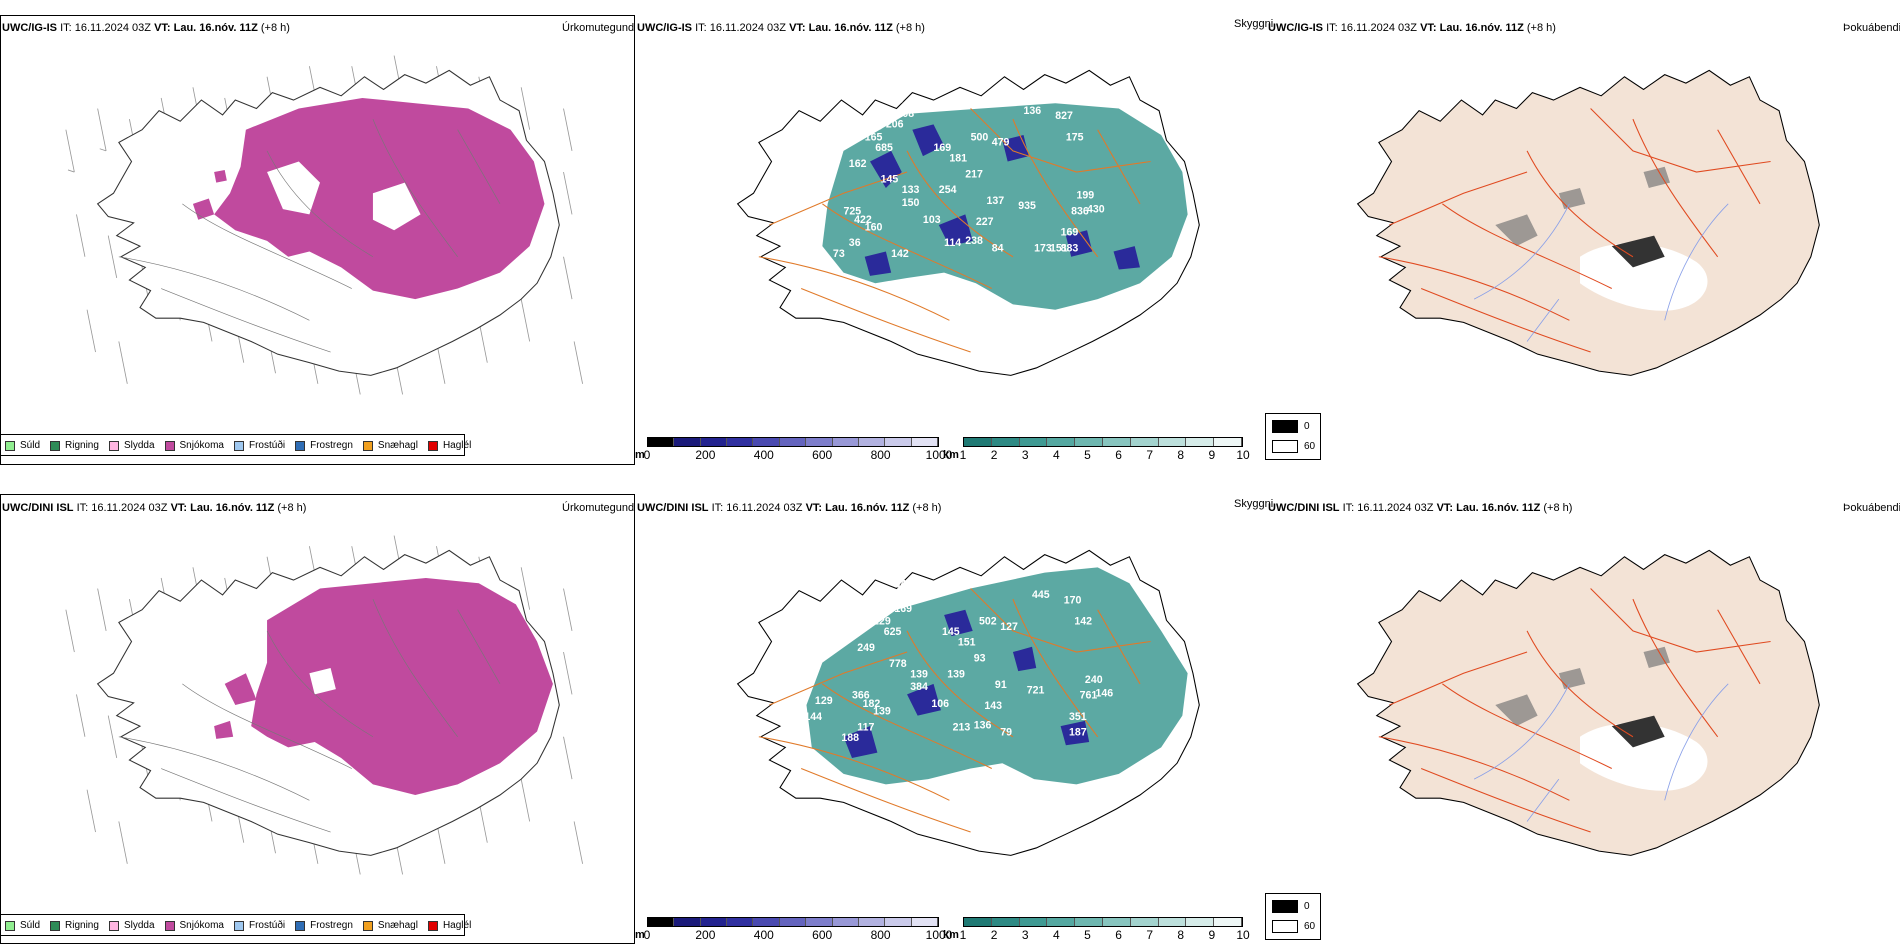  What do you see at coordinates (705, 935) in the screenshot?
I see `colorbar-tick: 200` at bounding box center [705, 935].